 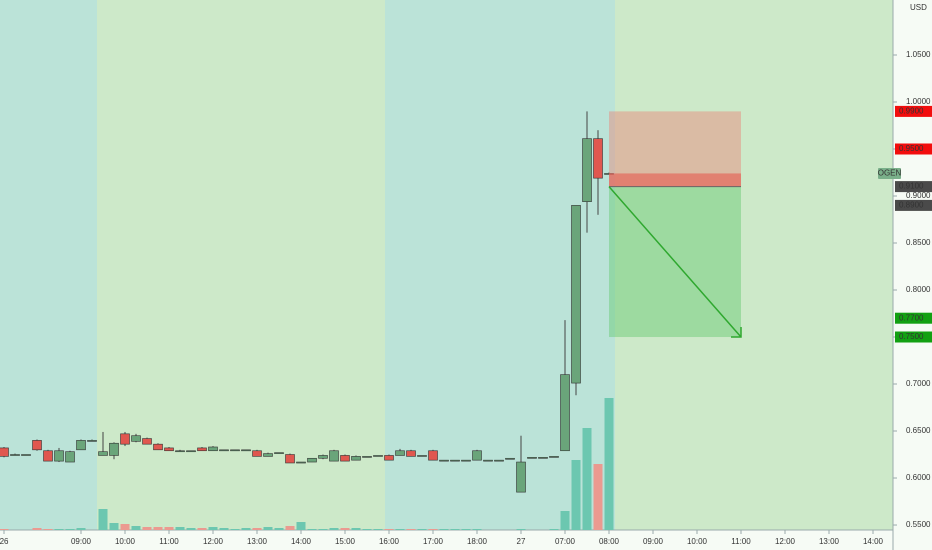 What do you see at coordinates (918, 524) in the screenshot?
I see `y-tick-label: 0.5500` at bounding box center [918, 524].